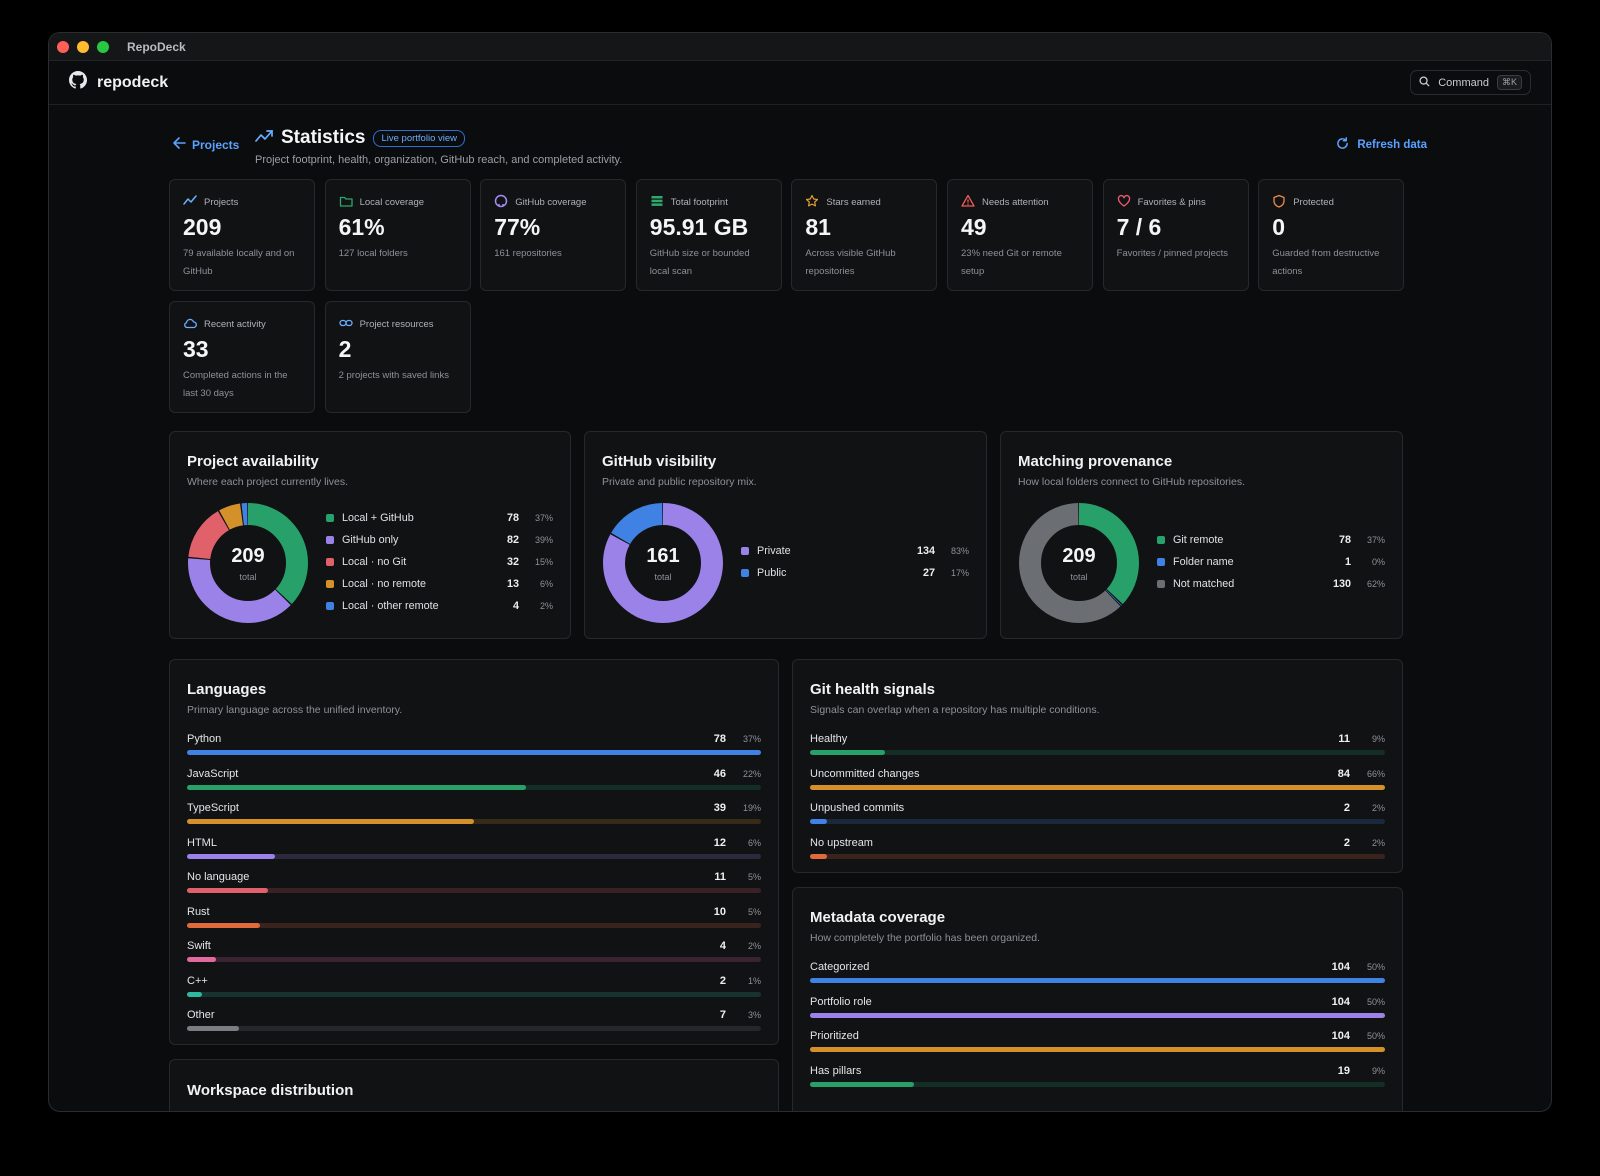 This screenshot has height=1176, width=1600. Describe the element at coordinates (1470, 82) in the screenshot. I see `command-palette-button: Command ⌘K` at that location.